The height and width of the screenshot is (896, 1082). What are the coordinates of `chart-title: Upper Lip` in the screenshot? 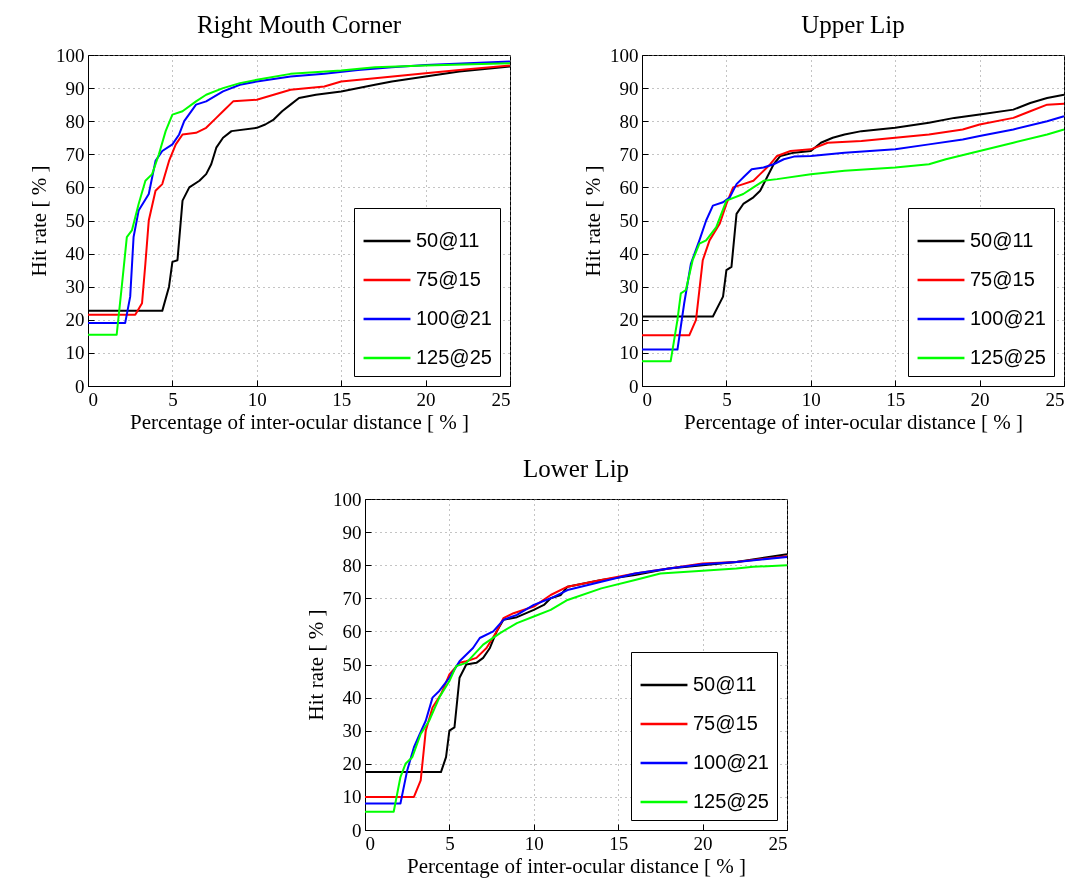 It's located at (853, 24).